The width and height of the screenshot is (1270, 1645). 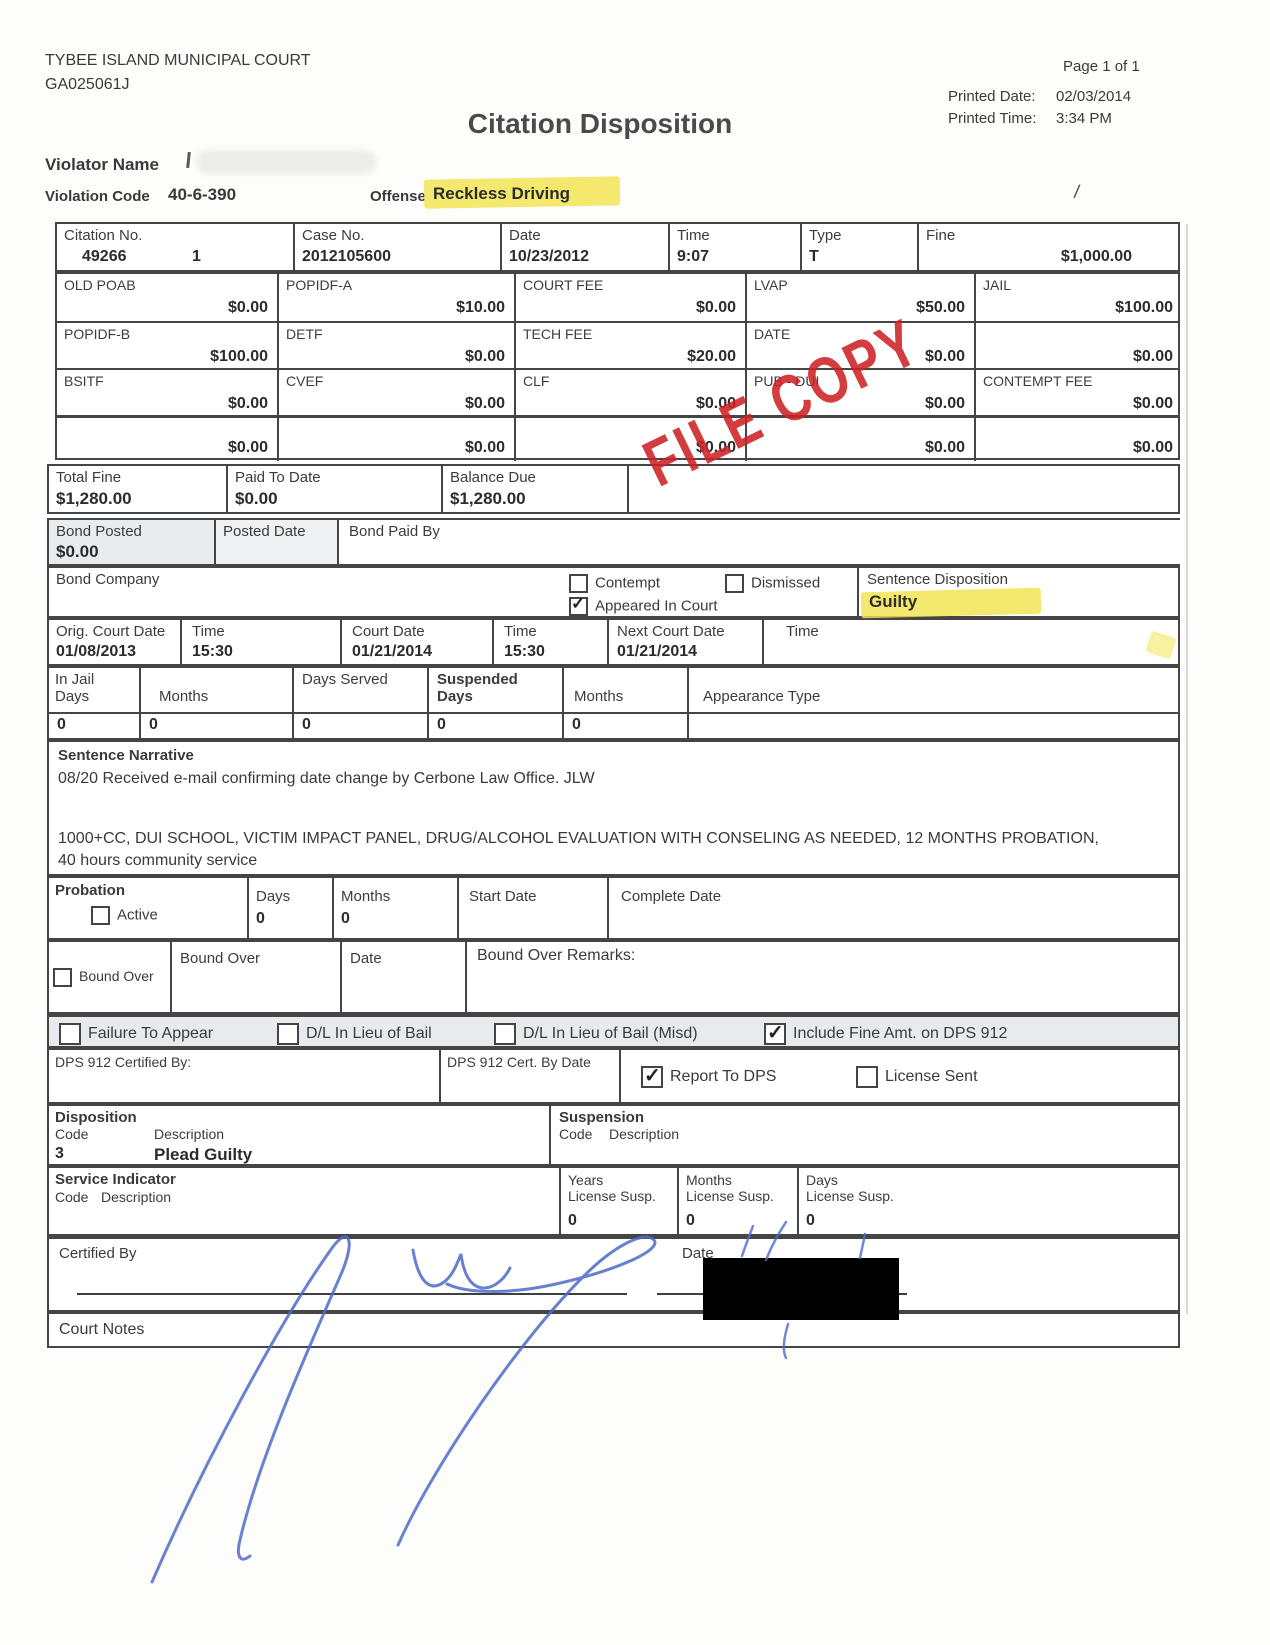 I want to click on suspended-days-value: 0, so click(x=441, y=724).